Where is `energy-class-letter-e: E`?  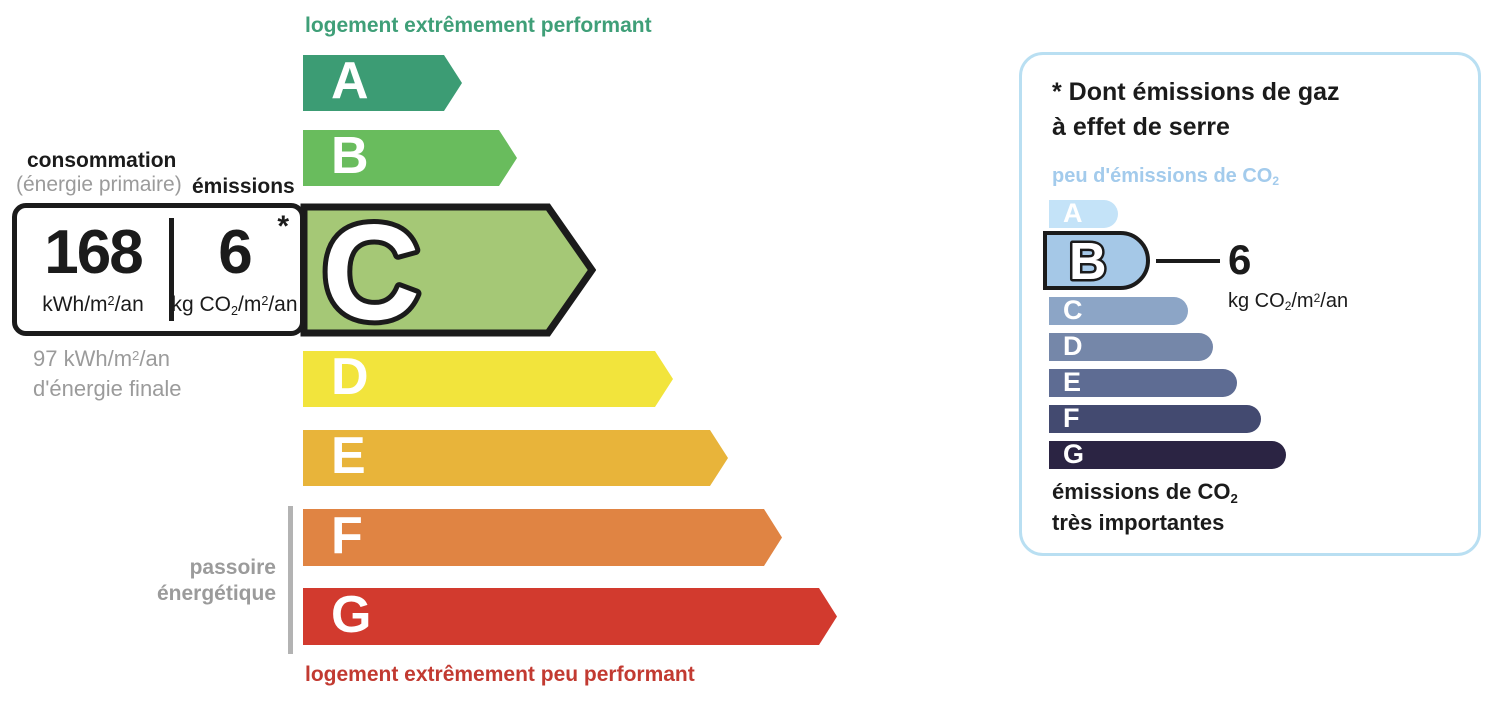 energy-class-letter-e: E is located at coordinates (348, 456).